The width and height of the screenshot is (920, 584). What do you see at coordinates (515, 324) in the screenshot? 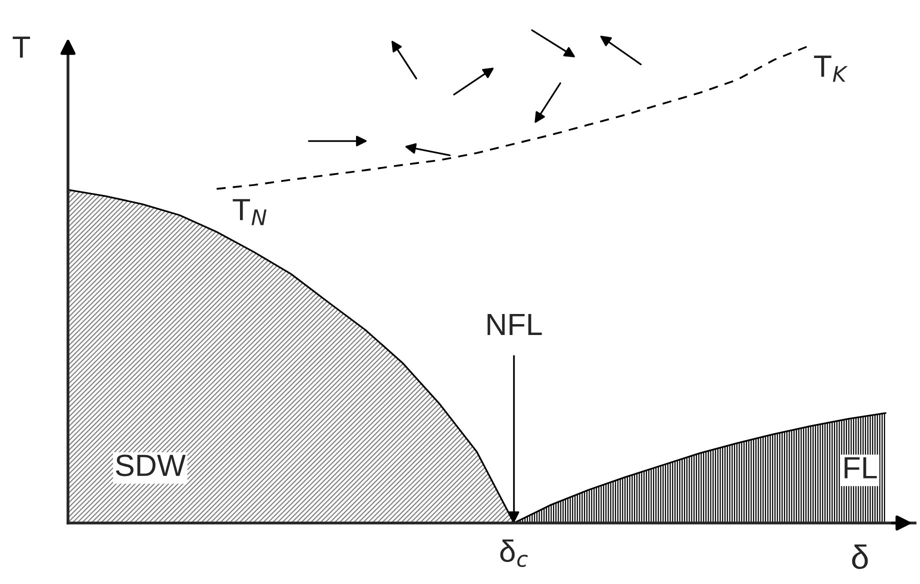
I see `annotation: NFL` at bounding box center [515, 324].